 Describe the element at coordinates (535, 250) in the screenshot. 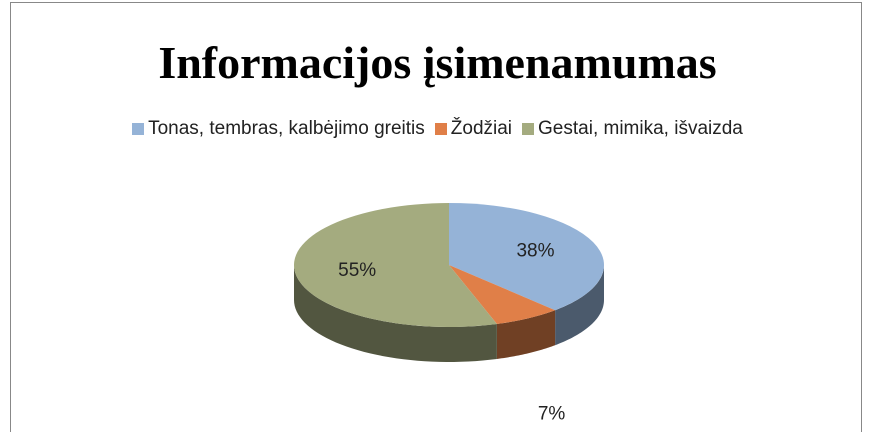

I see `data-label: 38%` at that location.